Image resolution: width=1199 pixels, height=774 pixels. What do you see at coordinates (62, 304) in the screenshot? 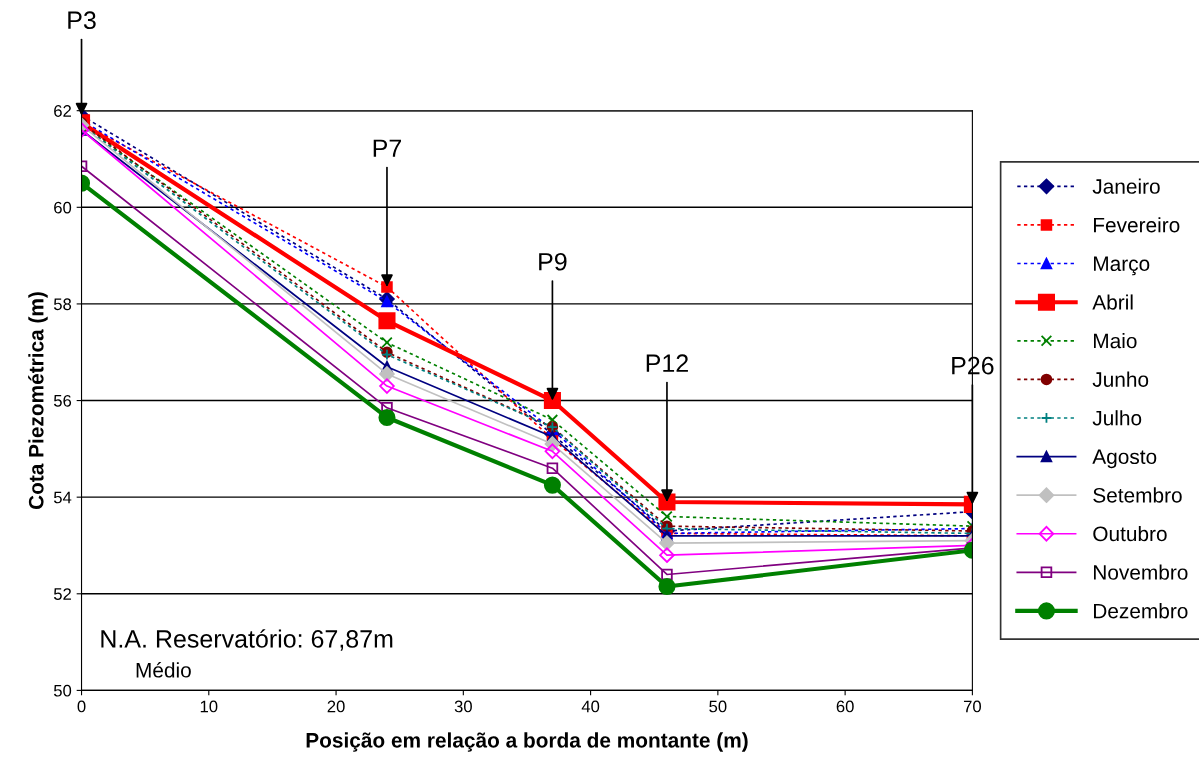
I see `y-tick-label: 58` at bounding box center [62, 304].